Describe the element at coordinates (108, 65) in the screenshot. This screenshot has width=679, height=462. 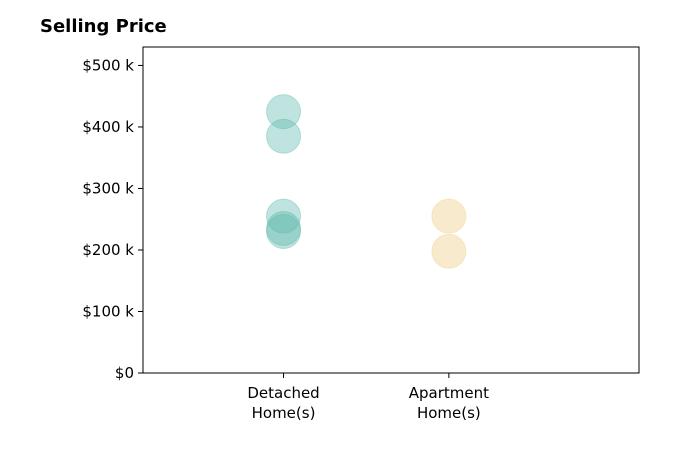
I see `y-tick-label: $500 k` at that location.